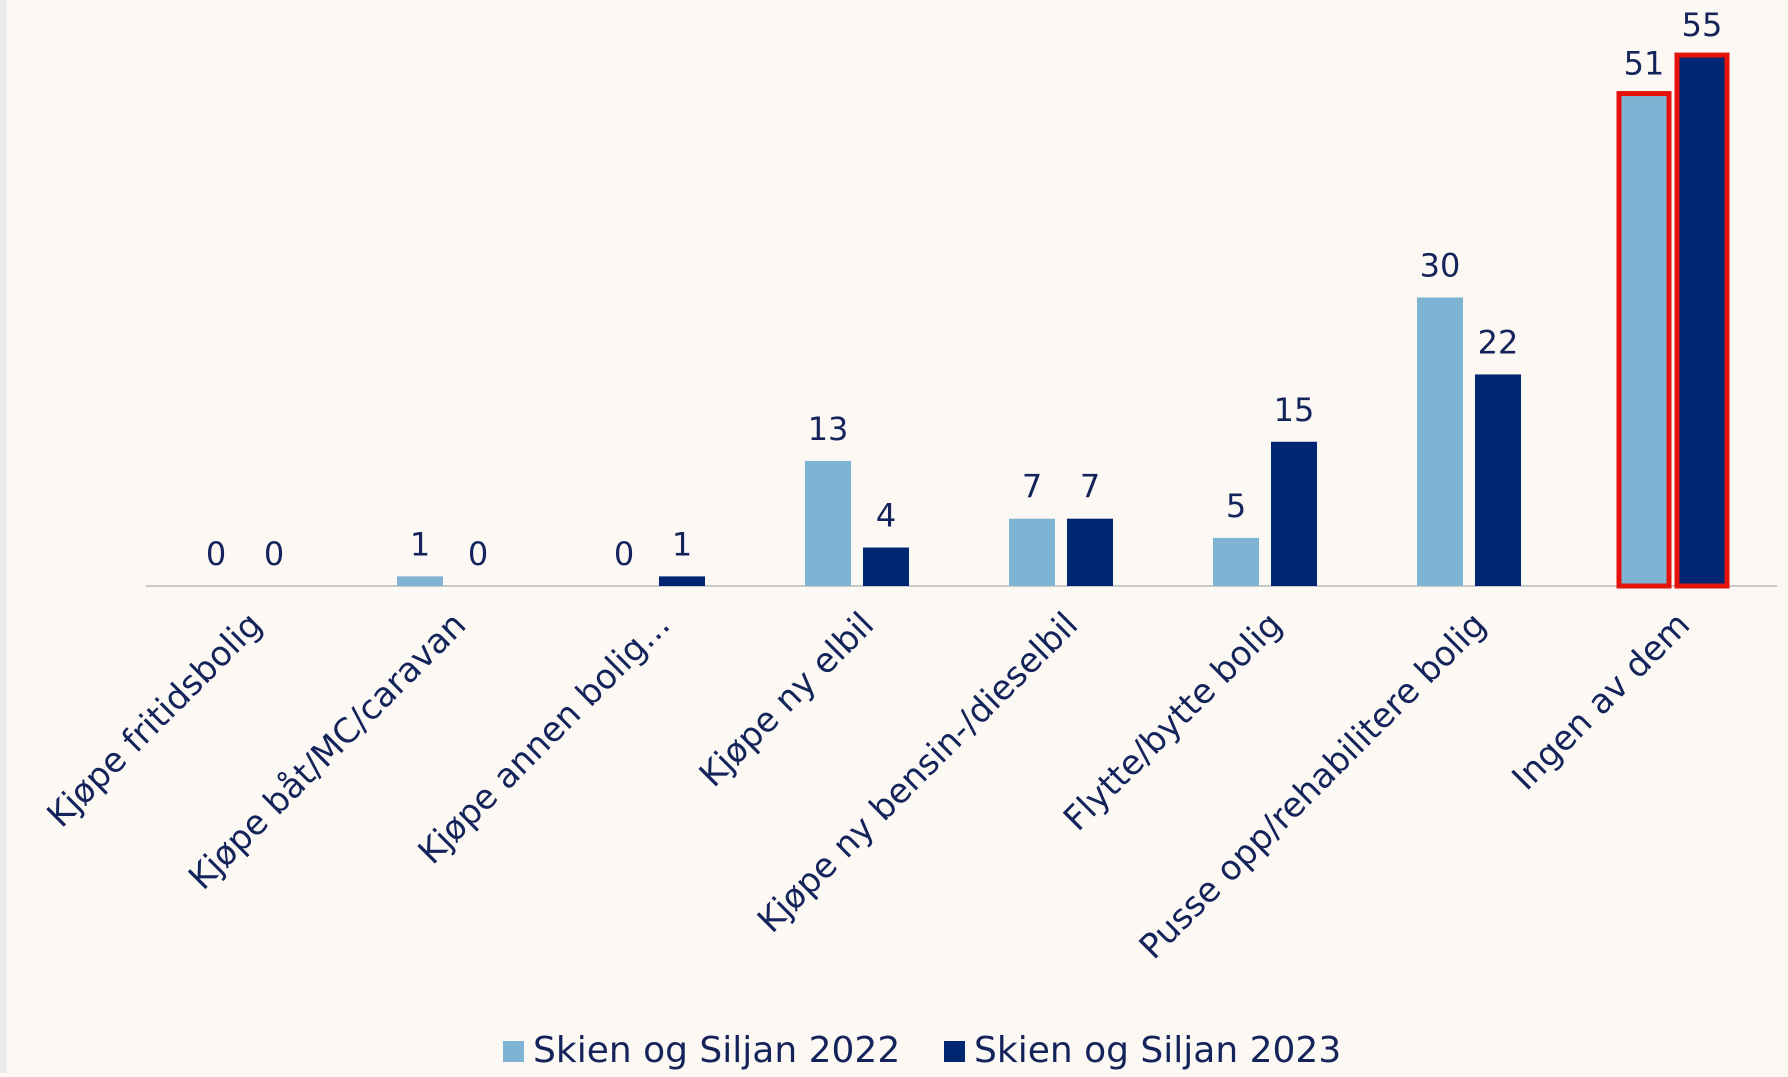 Image resolution: width=1788 pixels, height=1077 pixels. I want to click on legend-label: Skien og Siljan 2023, so click(1157, 1050).